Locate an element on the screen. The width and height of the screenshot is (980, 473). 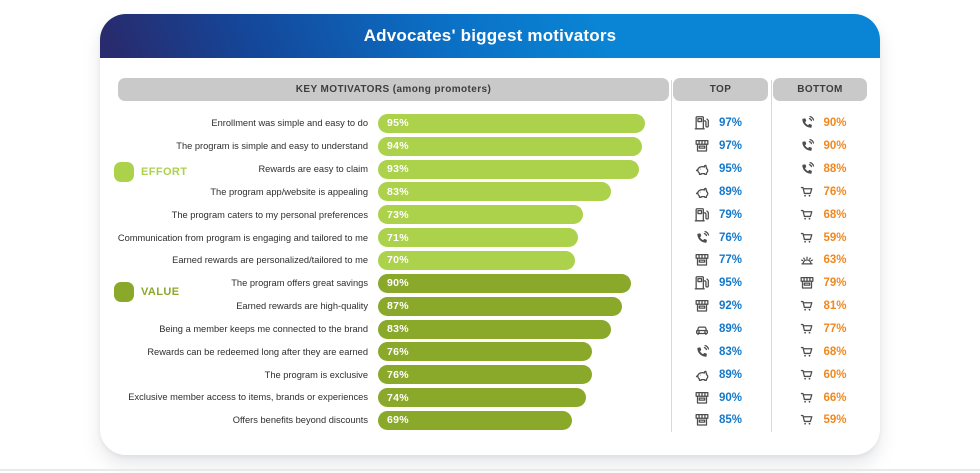
value-label: VALUE is located at coordinates (160, 292).